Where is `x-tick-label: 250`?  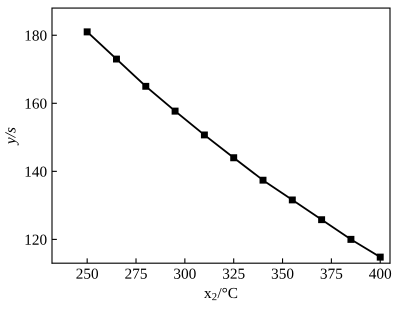 x-tick-label: 250 is located at coordinates (87, 273).